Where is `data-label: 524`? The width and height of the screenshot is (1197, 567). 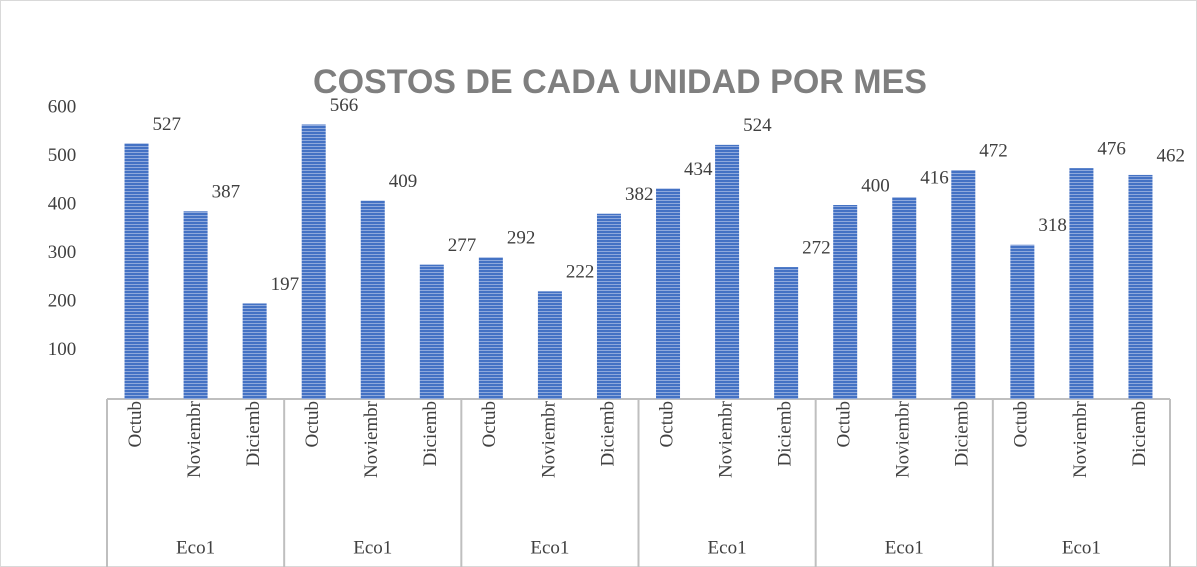
data-label: 524 is located at coordinates (757, 125).